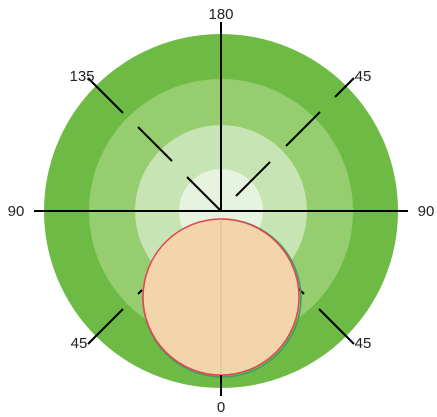 Image resolution: width=437 pixels, height=417 pixels. I want to click on diagonal-upper-left-middle, so click(155, 144).